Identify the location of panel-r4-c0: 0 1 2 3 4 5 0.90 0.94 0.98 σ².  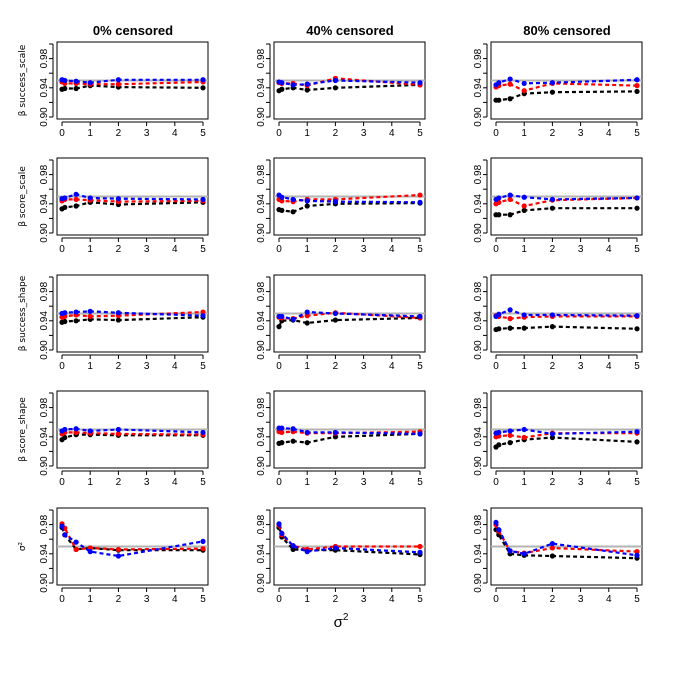
(113, 556).